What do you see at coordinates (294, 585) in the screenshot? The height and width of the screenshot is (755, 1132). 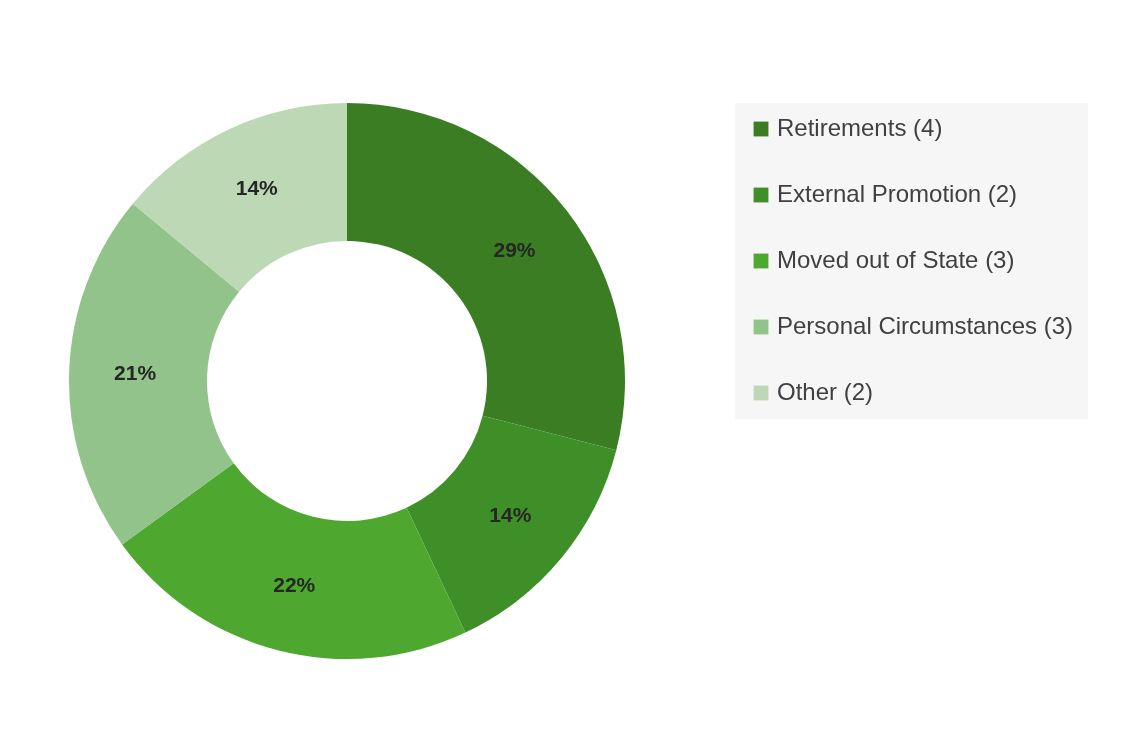 I see `data-label: 22%` at bounding box center [294, 585].